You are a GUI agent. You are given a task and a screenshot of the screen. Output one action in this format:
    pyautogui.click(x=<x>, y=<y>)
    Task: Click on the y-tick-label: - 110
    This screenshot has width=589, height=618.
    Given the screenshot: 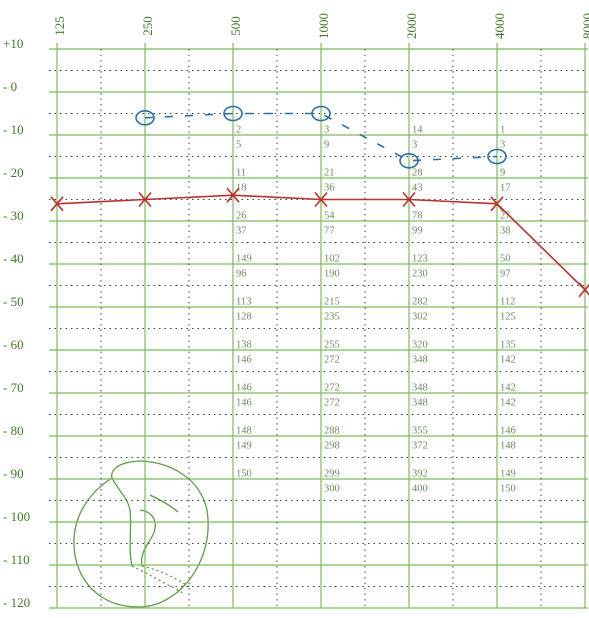 What is the action you would take?
    pyautogui.click(x=16, y=559)
    